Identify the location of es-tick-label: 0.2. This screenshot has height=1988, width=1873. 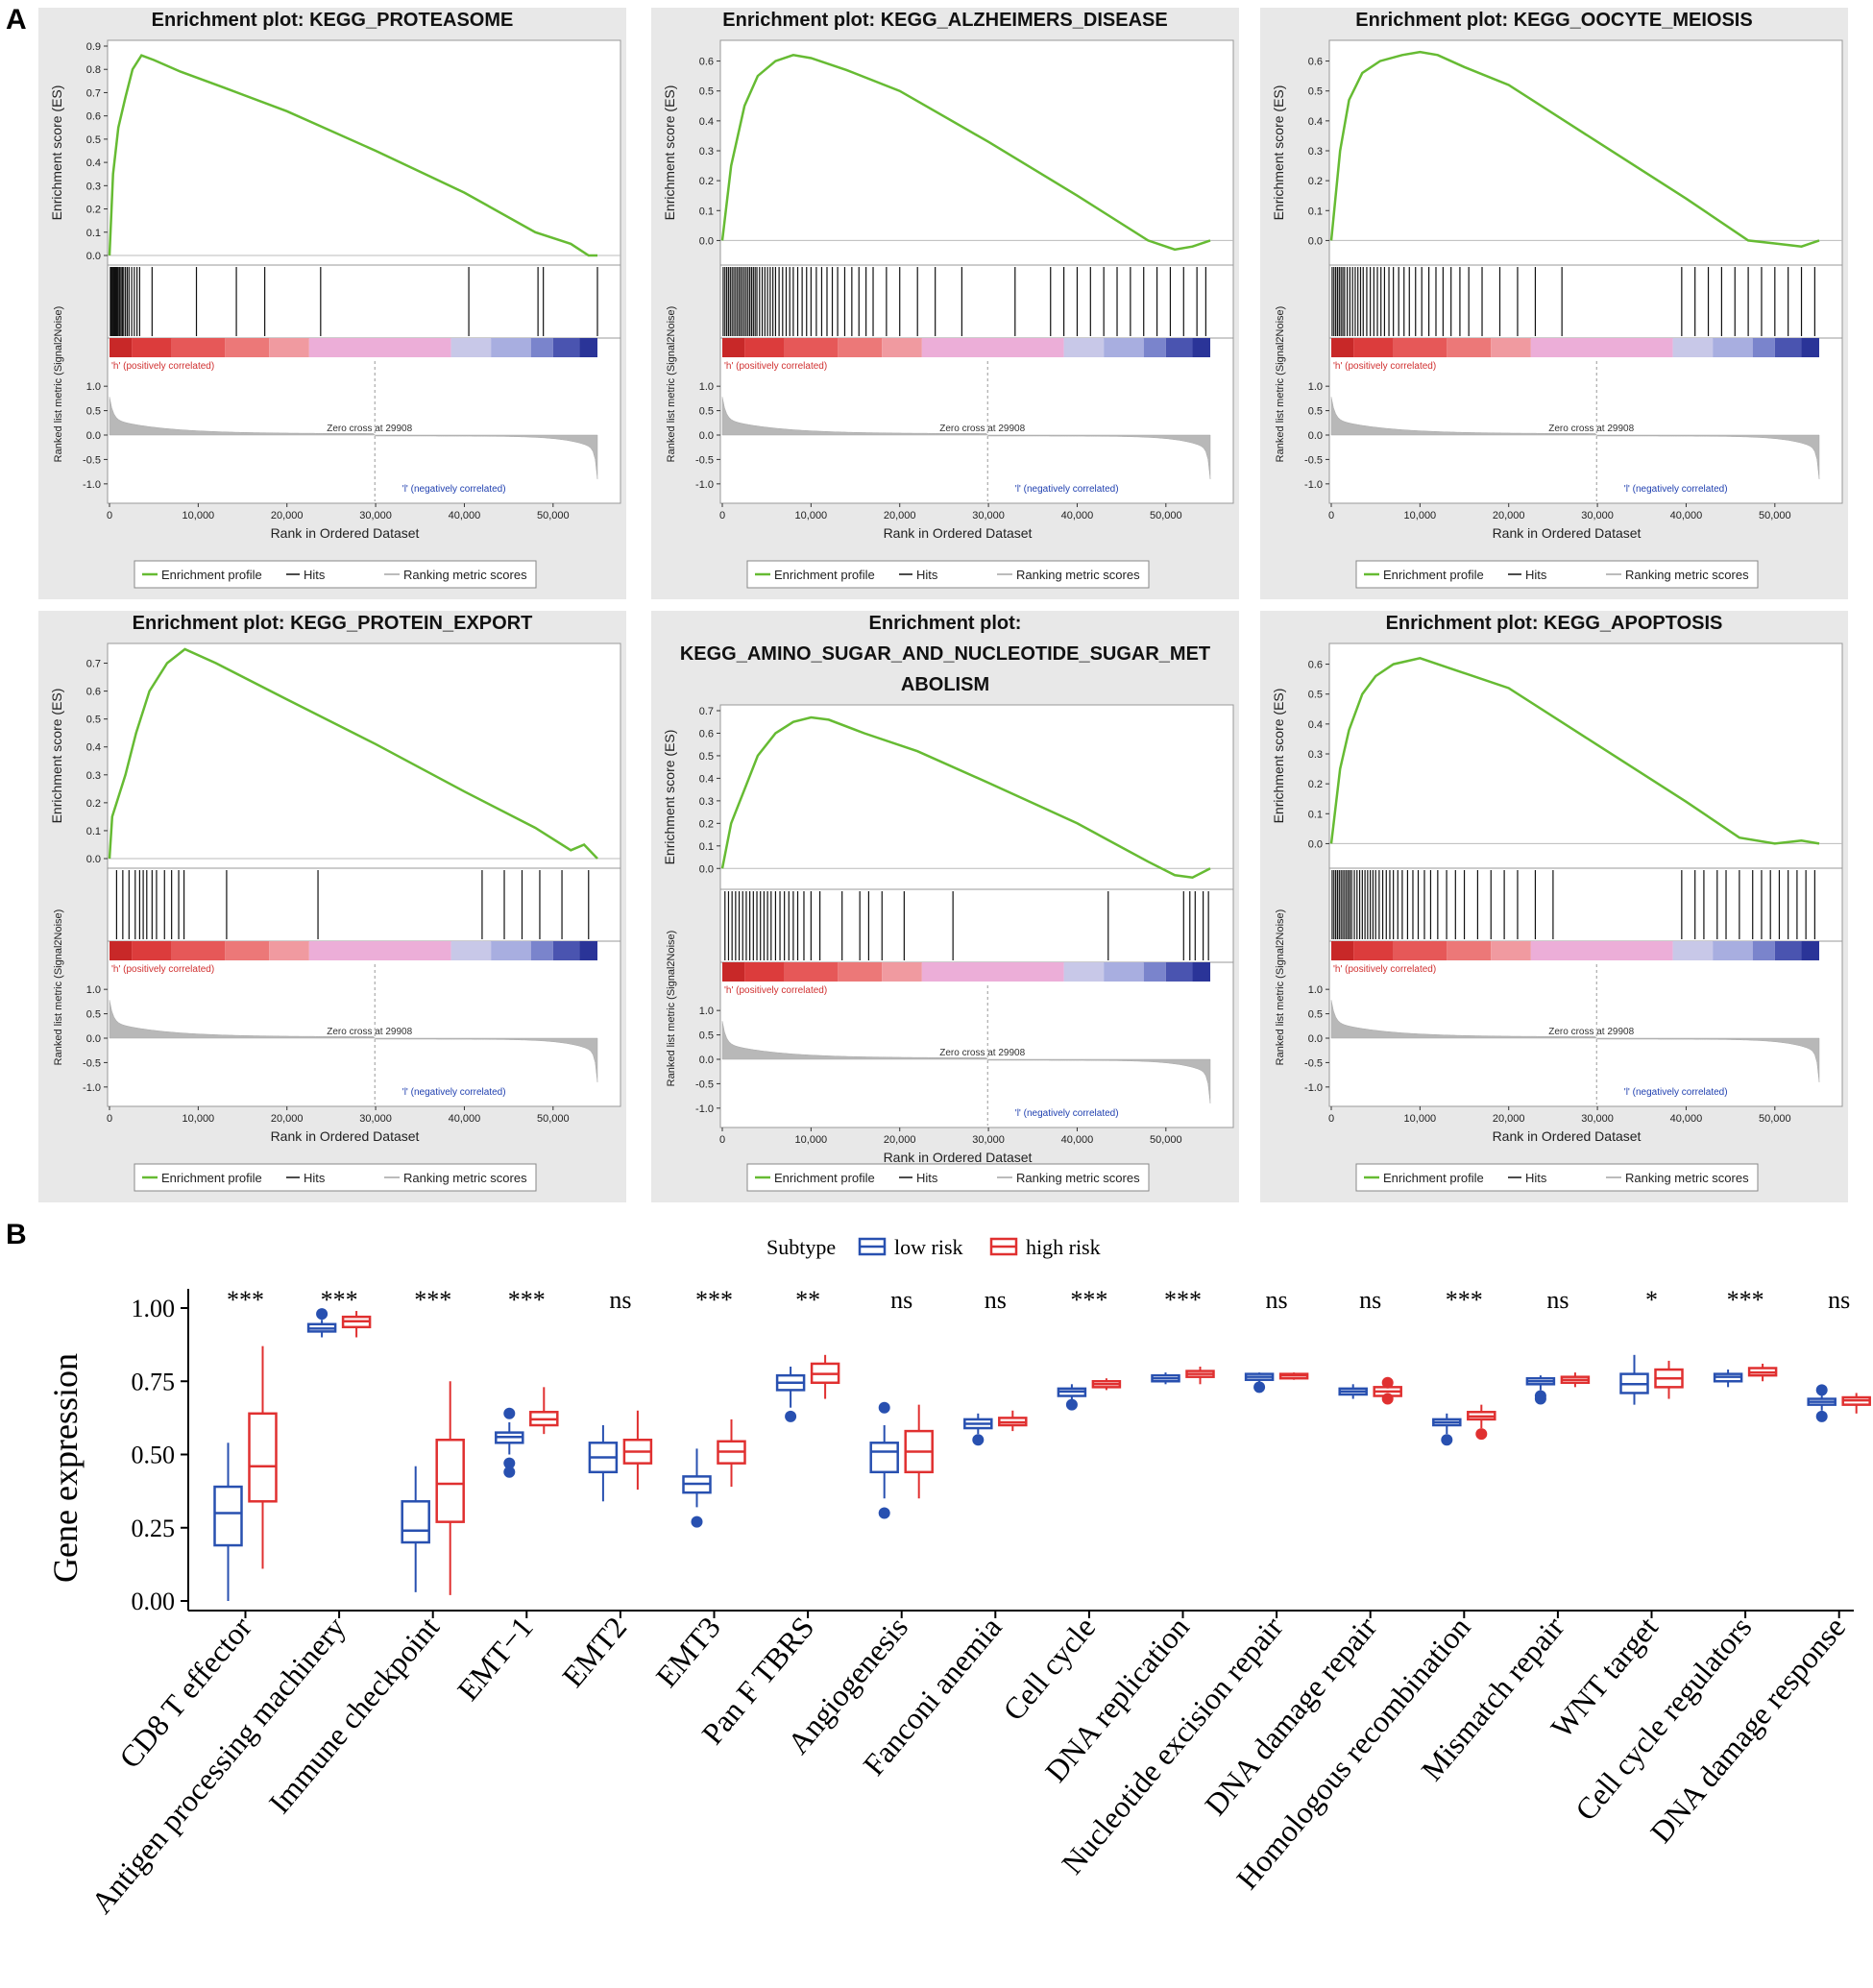
(1315, 784).